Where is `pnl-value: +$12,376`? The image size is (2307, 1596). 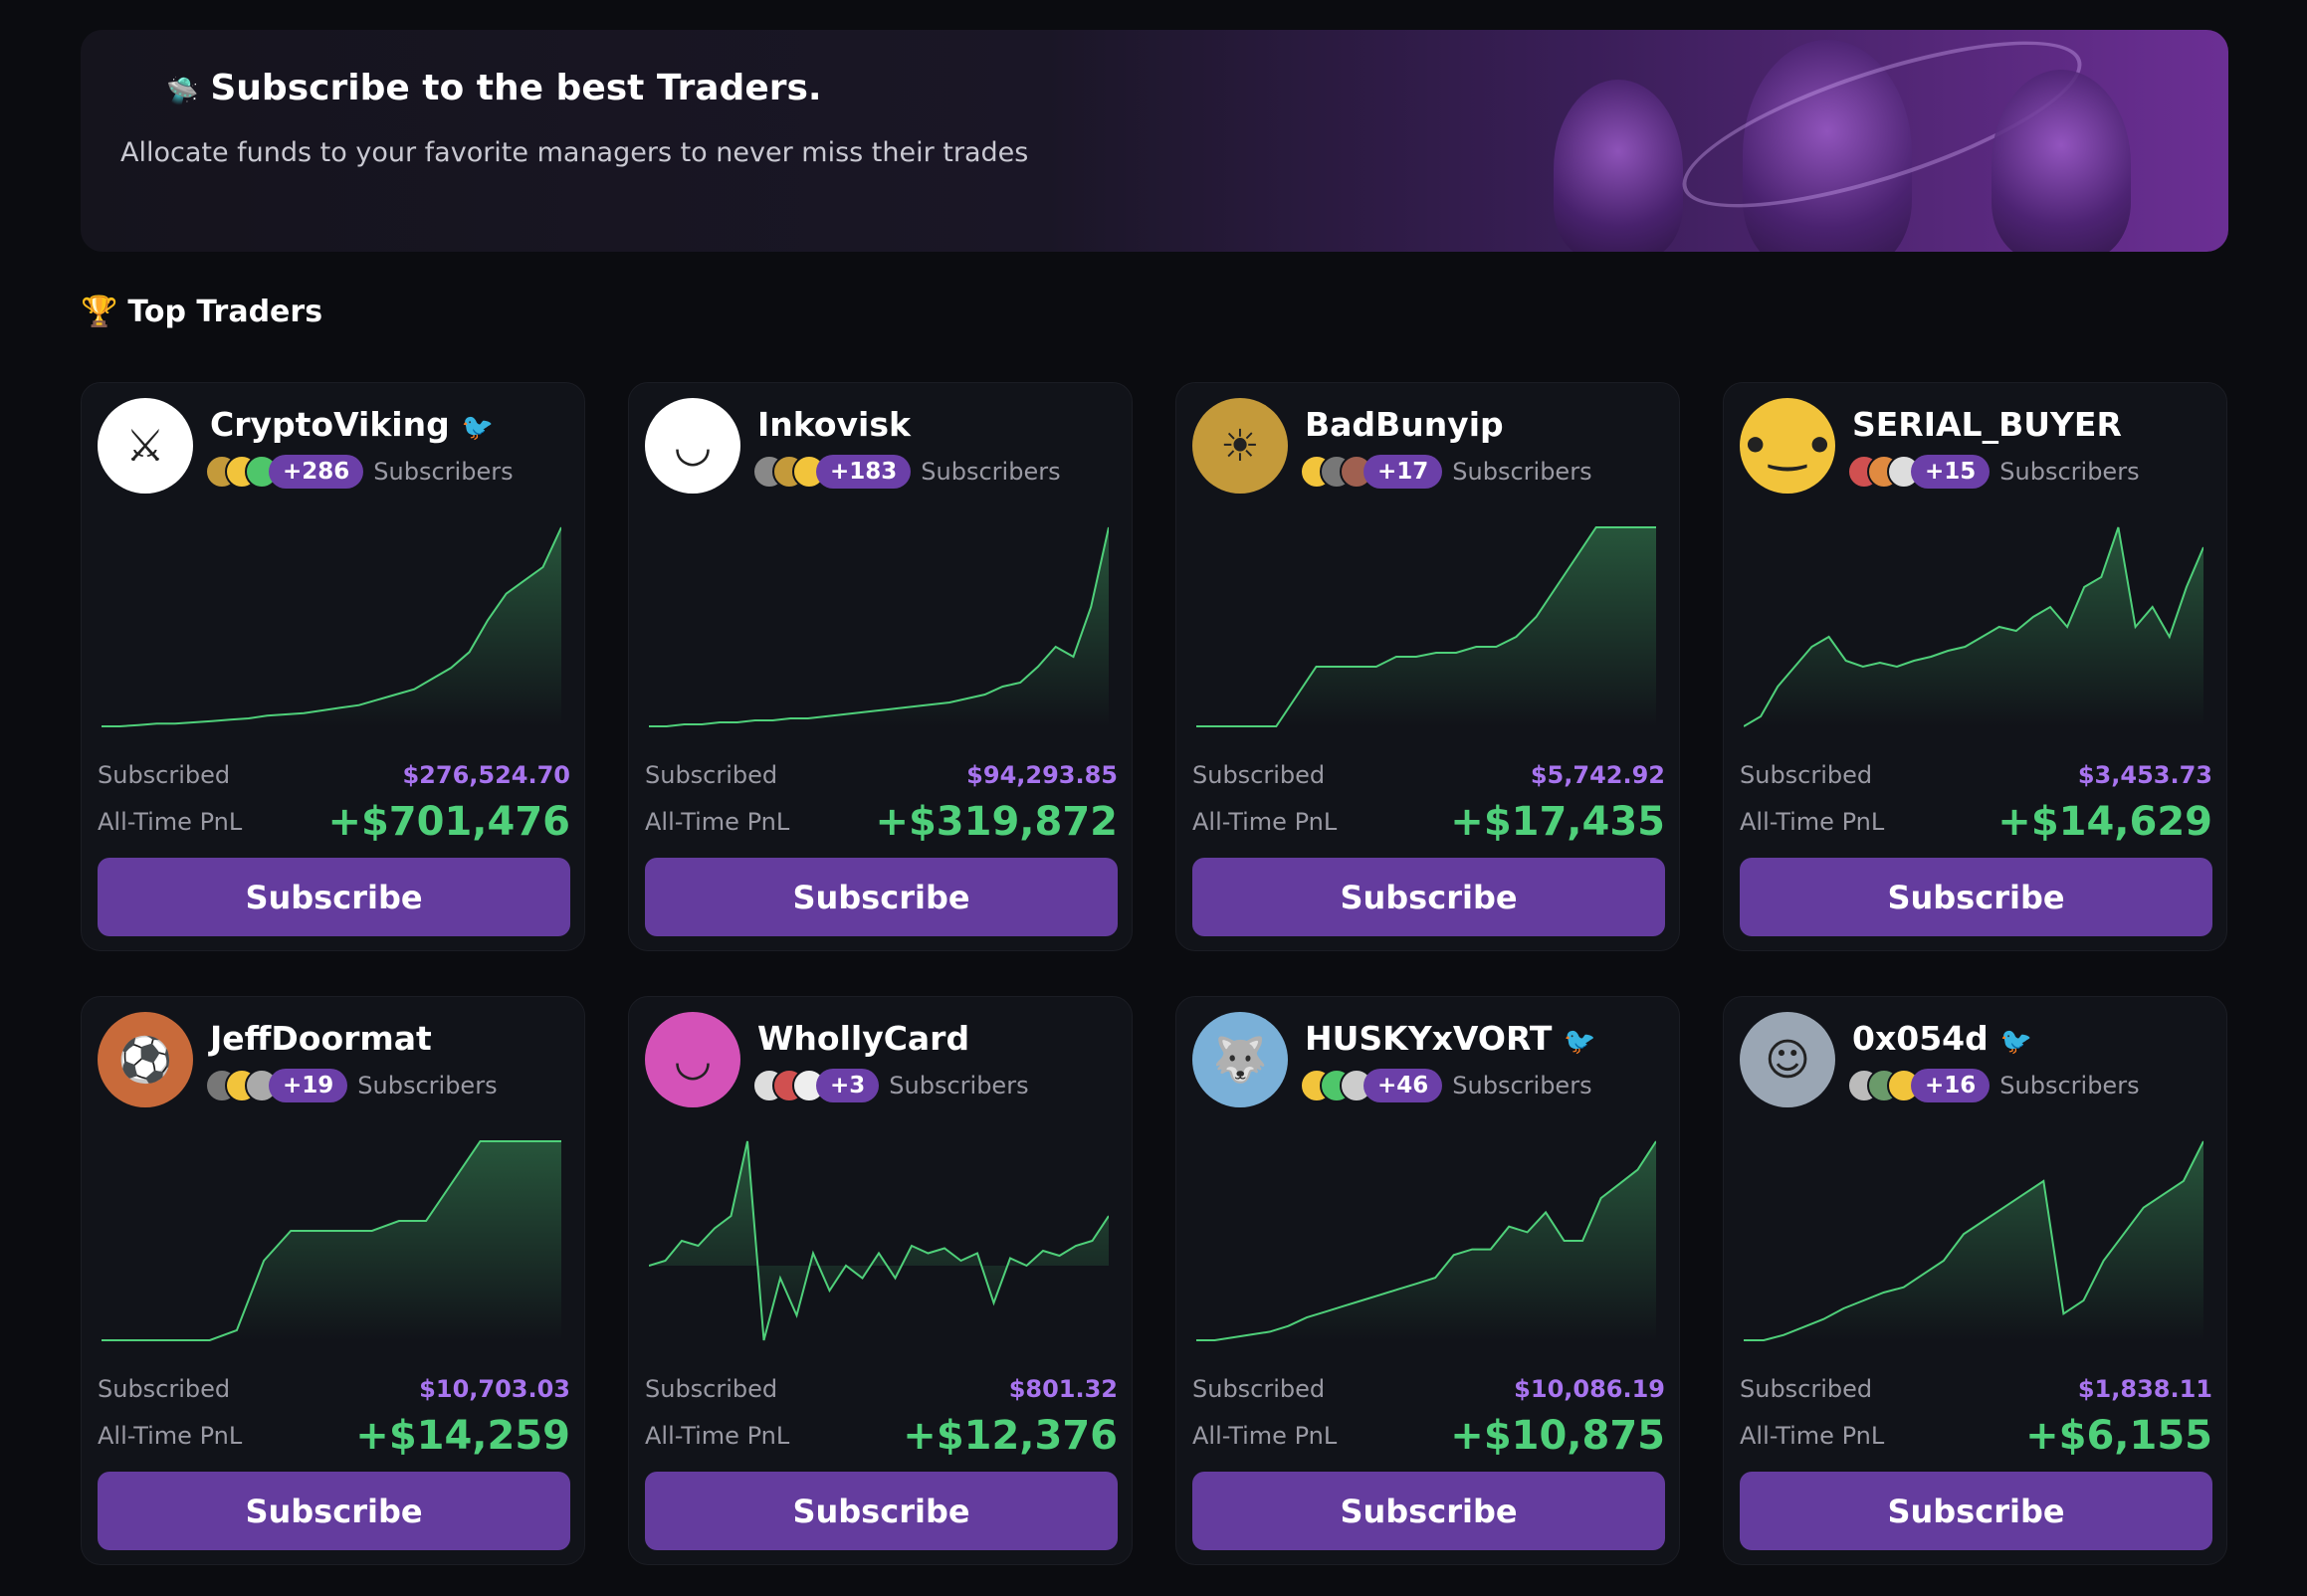
pnl-value: +$12,376 is located at coordinates (1011, 1436).